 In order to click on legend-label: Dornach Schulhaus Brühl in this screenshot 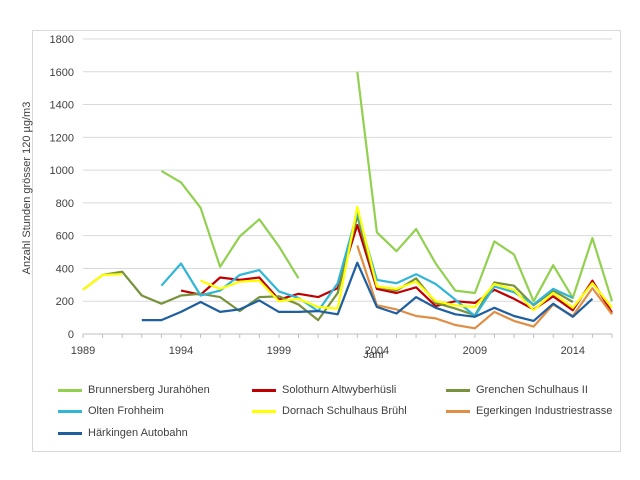, I will do `click(344, 411)`.